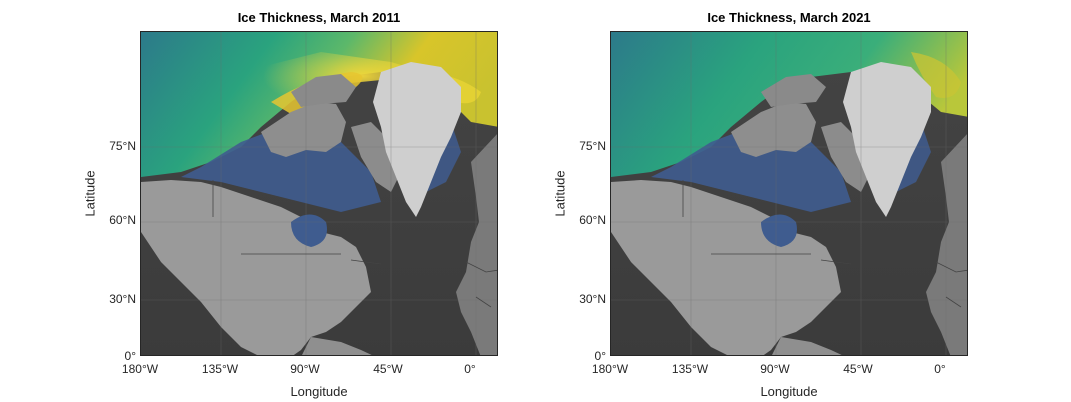 This screenshot has height=402, width=1071. What do you see at coordinates (936, 75) in the screenshot?
I see `thick-ice-band` at bounding box center [936, 75].